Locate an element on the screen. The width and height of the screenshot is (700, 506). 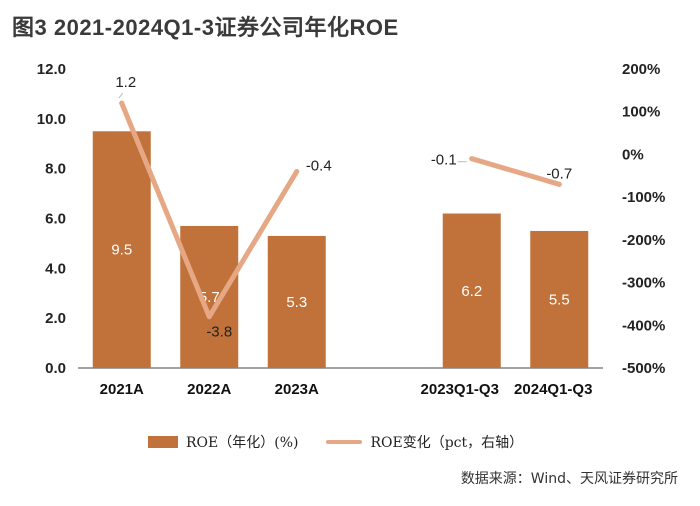
legend-label-roe: ROE（年化）(%) is located at coordinates (242, 443).